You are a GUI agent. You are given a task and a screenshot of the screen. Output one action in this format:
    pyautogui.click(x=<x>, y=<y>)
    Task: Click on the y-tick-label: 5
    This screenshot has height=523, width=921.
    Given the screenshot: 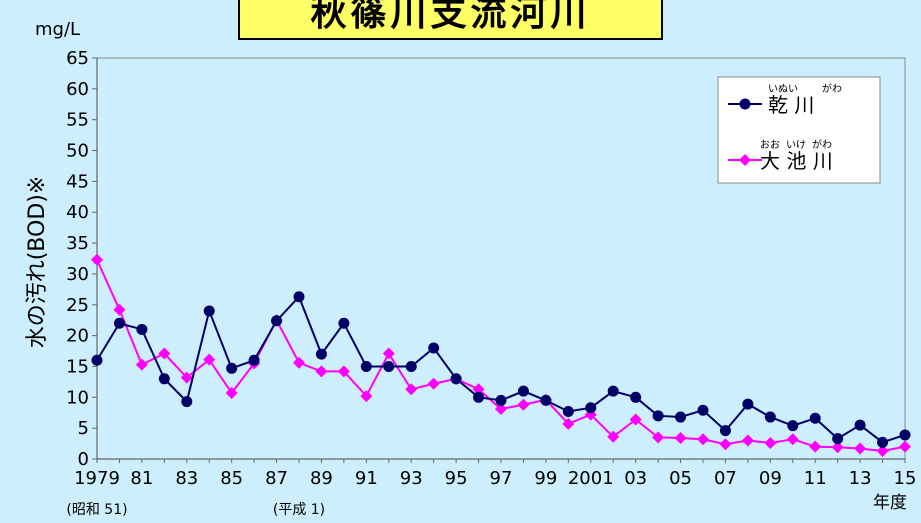 What is the action you would take?
    pyautogui.click(x=83, y=428)
    